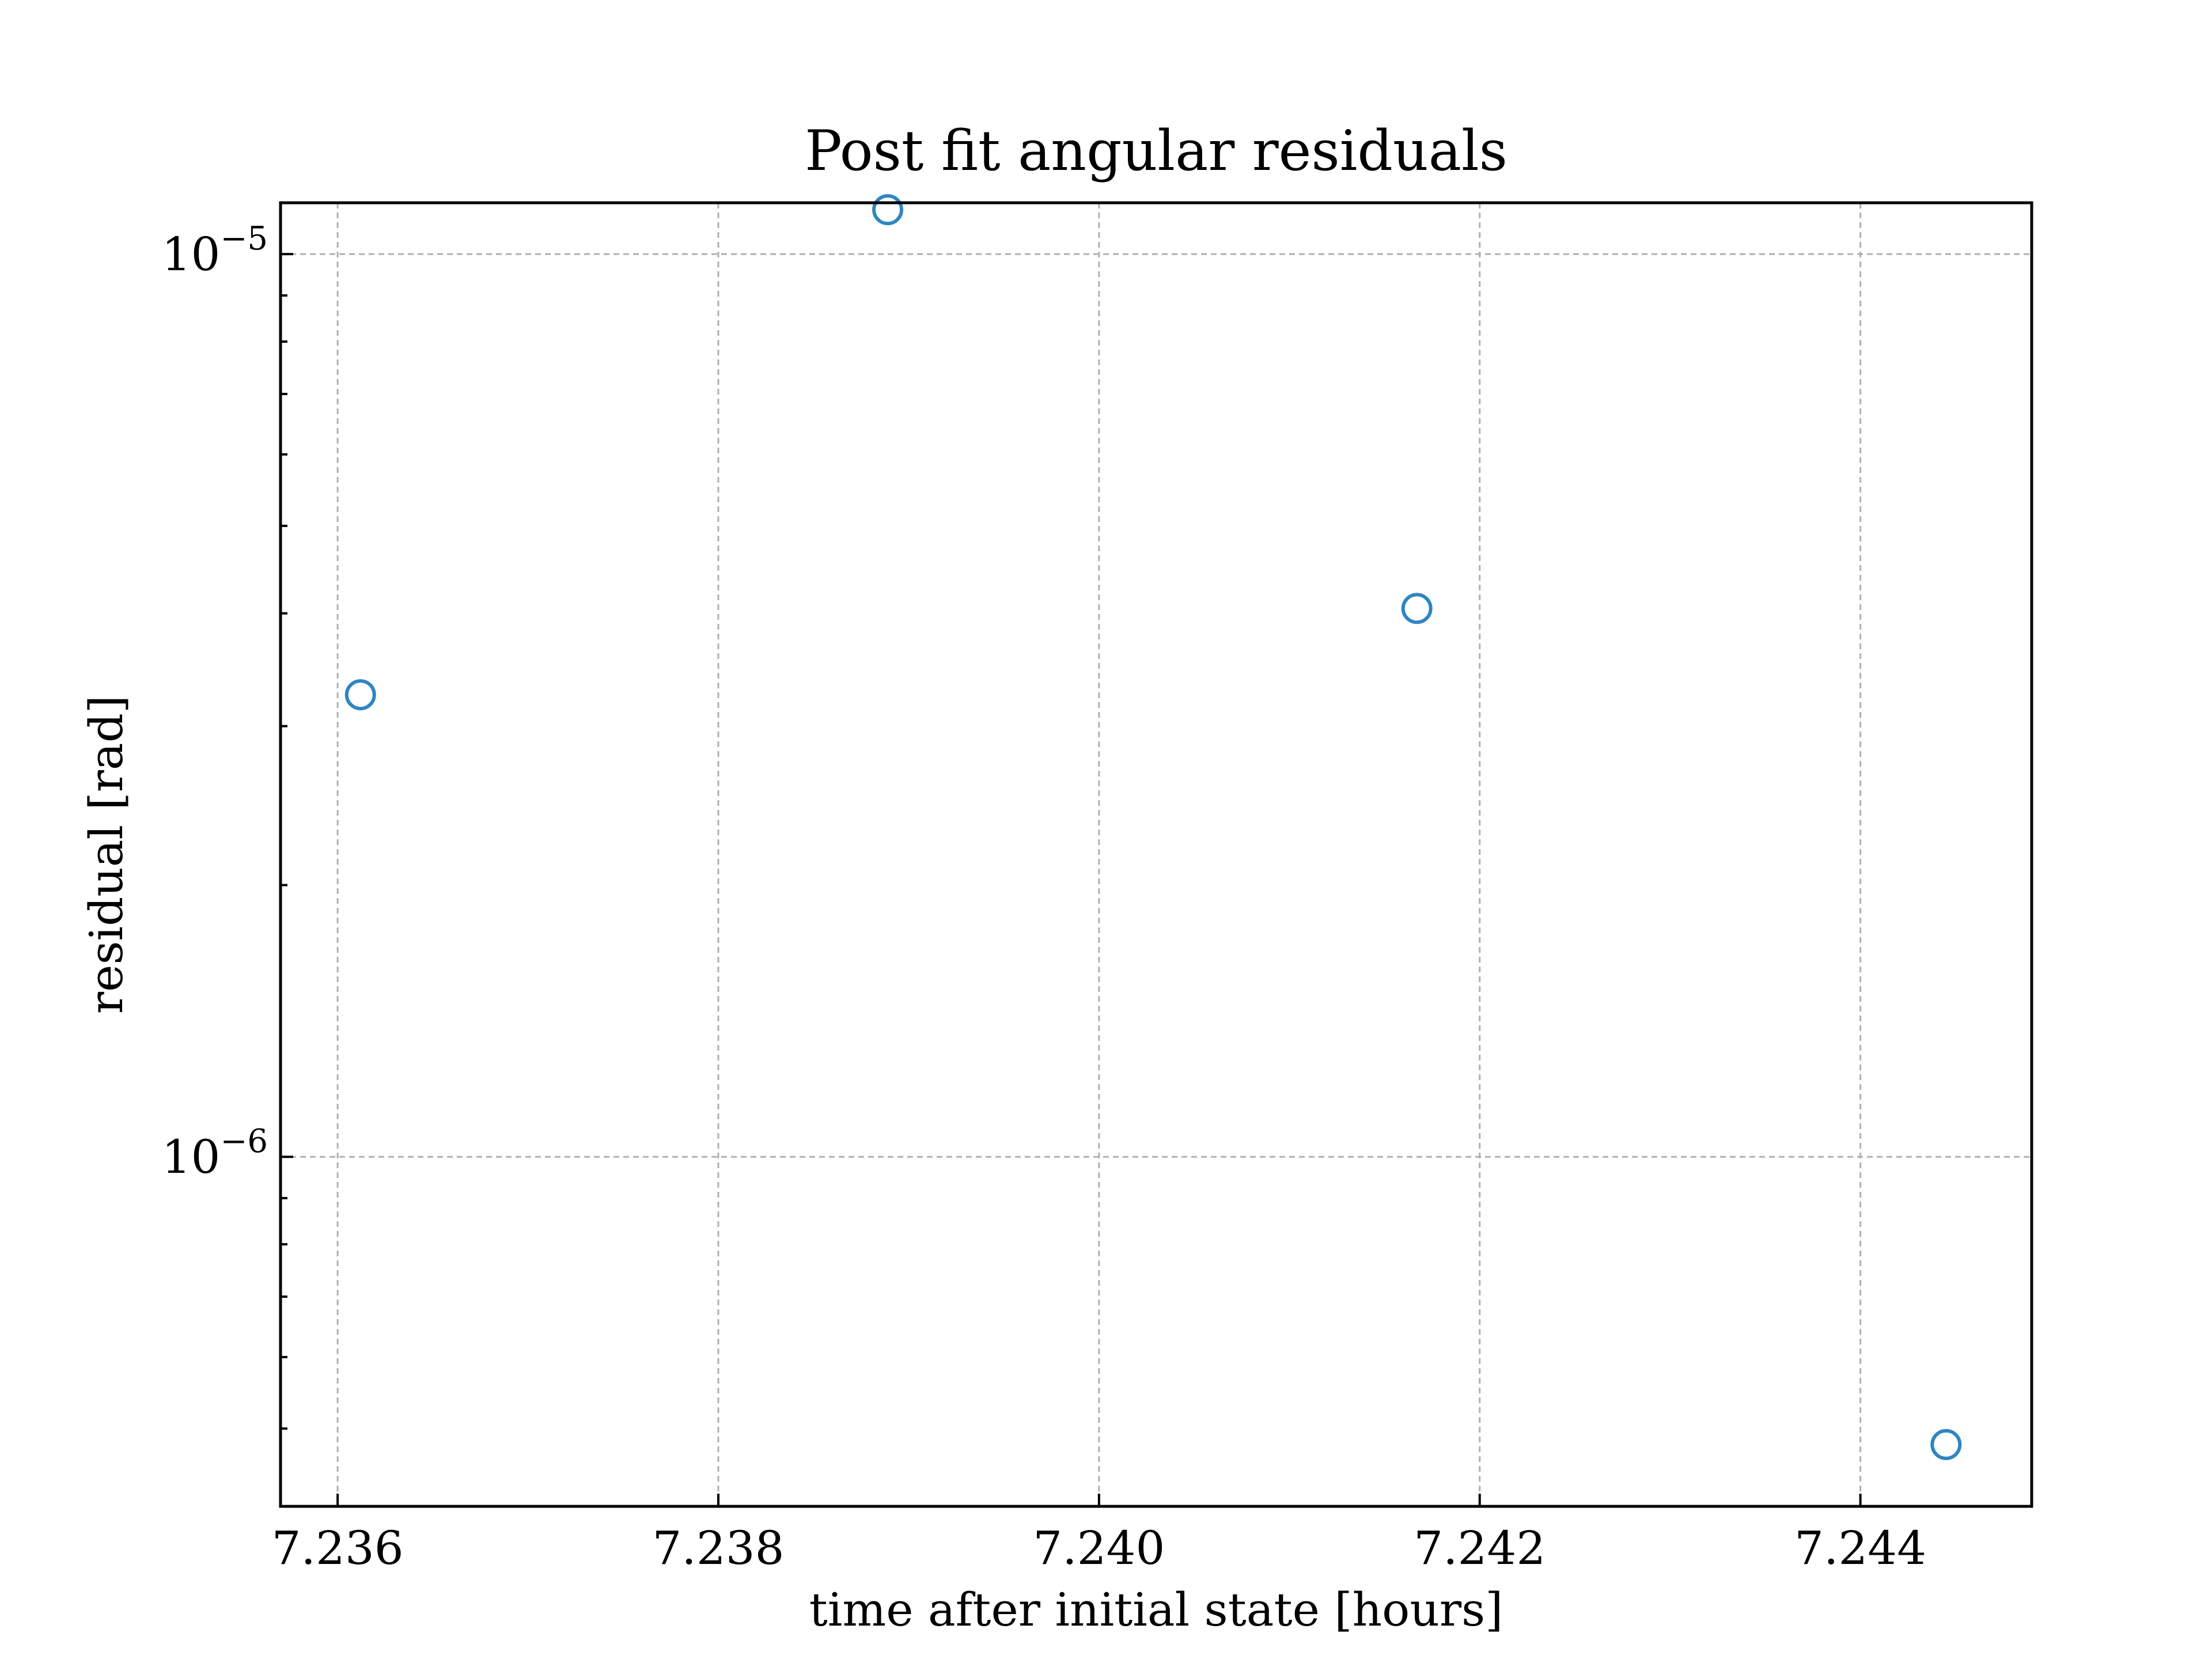  What do you see at coordinates (338, 1548) in the screenshot?
I see `x-tick-label: 7.236` at bounding box center [338, 1548].